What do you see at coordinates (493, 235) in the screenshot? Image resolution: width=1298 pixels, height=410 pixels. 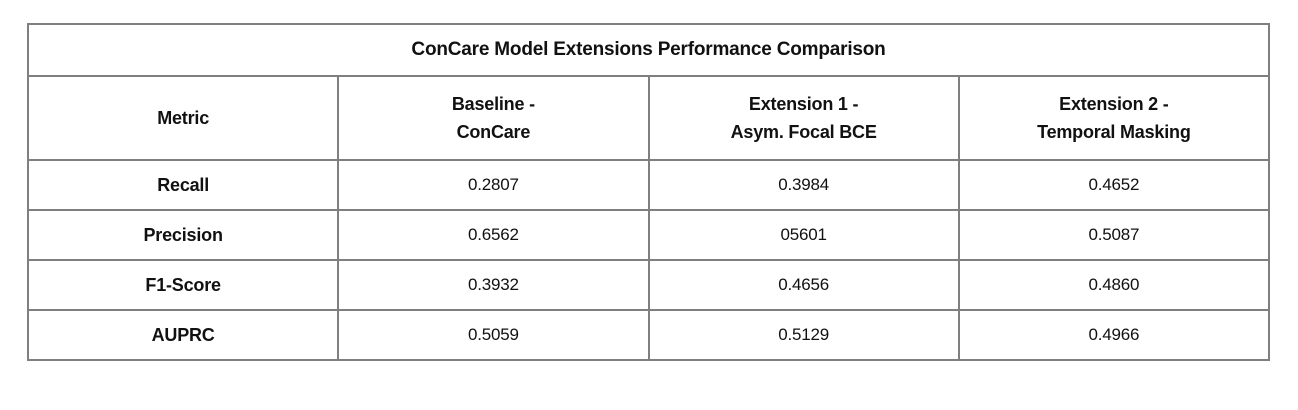 I see `cell-precision-baseline: 0.6562` at bounding box center [493, 235].